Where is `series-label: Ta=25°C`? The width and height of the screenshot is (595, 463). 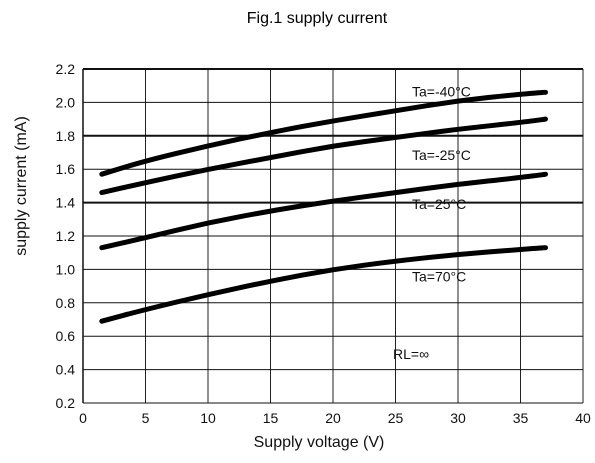
series-label: Ta=25°C is located at coordinates (439, 204).